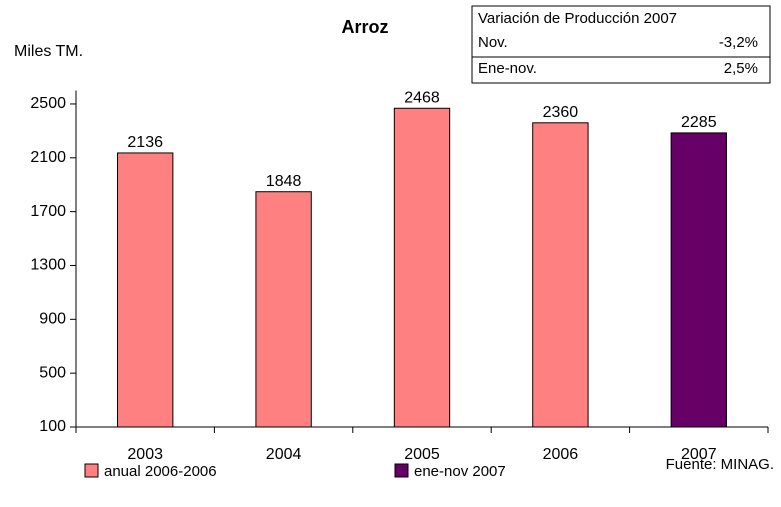 Image resolution: width=781 pixels, height=507 pixels. I want to click on y-axis-label: Miles TM., so click(48, 51).